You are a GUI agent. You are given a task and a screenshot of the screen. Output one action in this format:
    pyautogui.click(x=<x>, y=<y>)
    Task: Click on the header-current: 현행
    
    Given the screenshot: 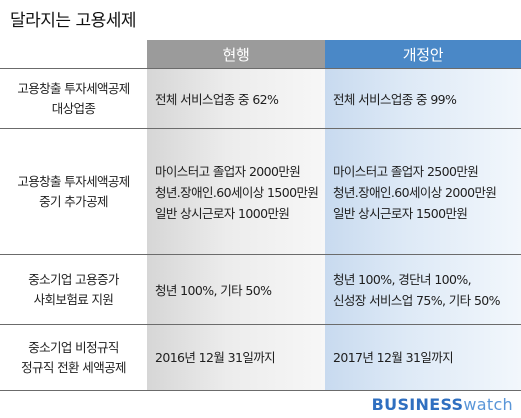 What is the action you would take?
    pyautogui.click(x=236, y=54)
    